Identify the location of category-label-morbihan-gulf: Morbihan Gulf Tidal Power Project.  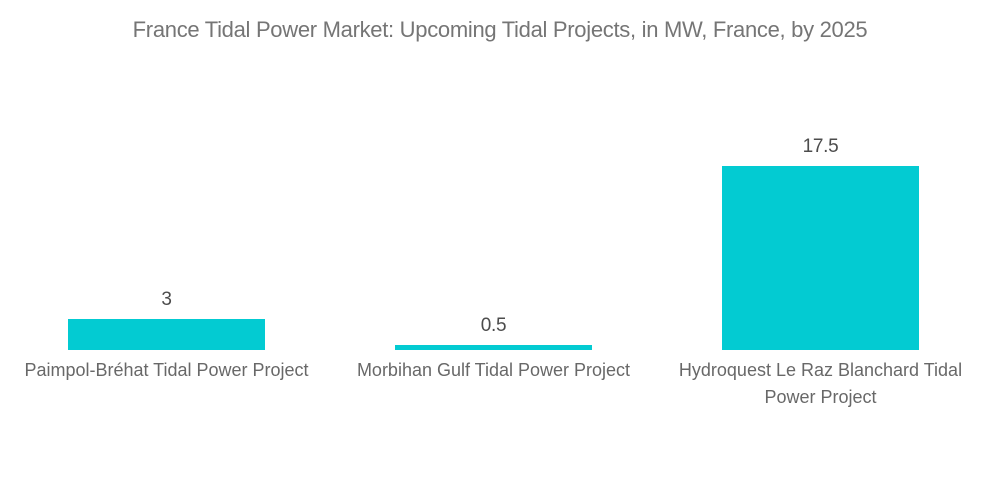
(493, 370).